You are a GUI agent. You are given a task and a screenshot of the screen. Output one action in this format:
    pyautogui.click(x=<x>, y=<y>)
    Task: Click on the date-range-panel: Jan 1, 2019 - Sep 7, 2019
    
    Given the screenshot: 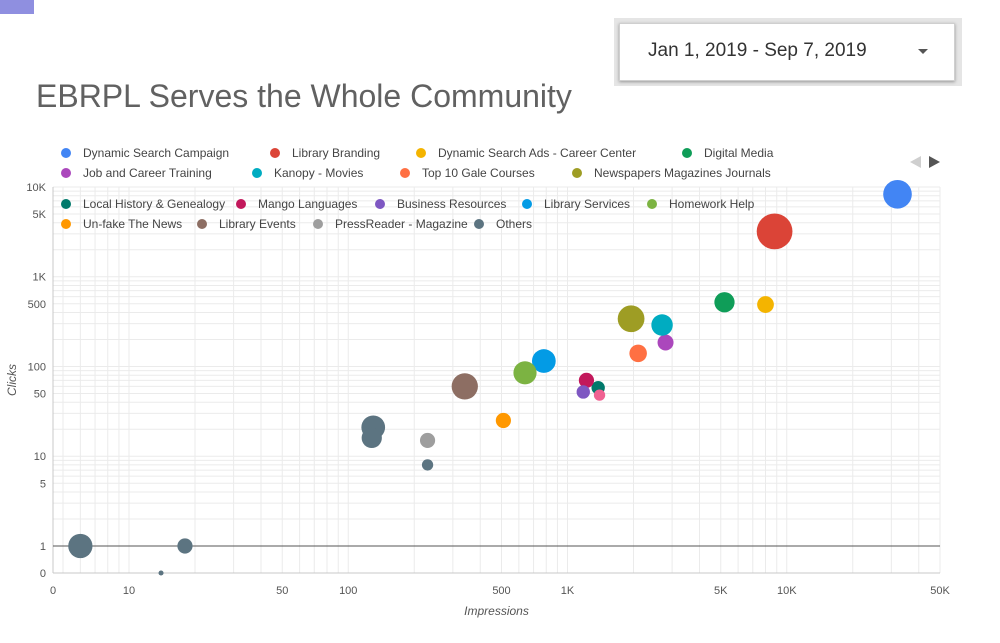 What is the action you would take?
    pyautogui.click(x=788, y=52)
    